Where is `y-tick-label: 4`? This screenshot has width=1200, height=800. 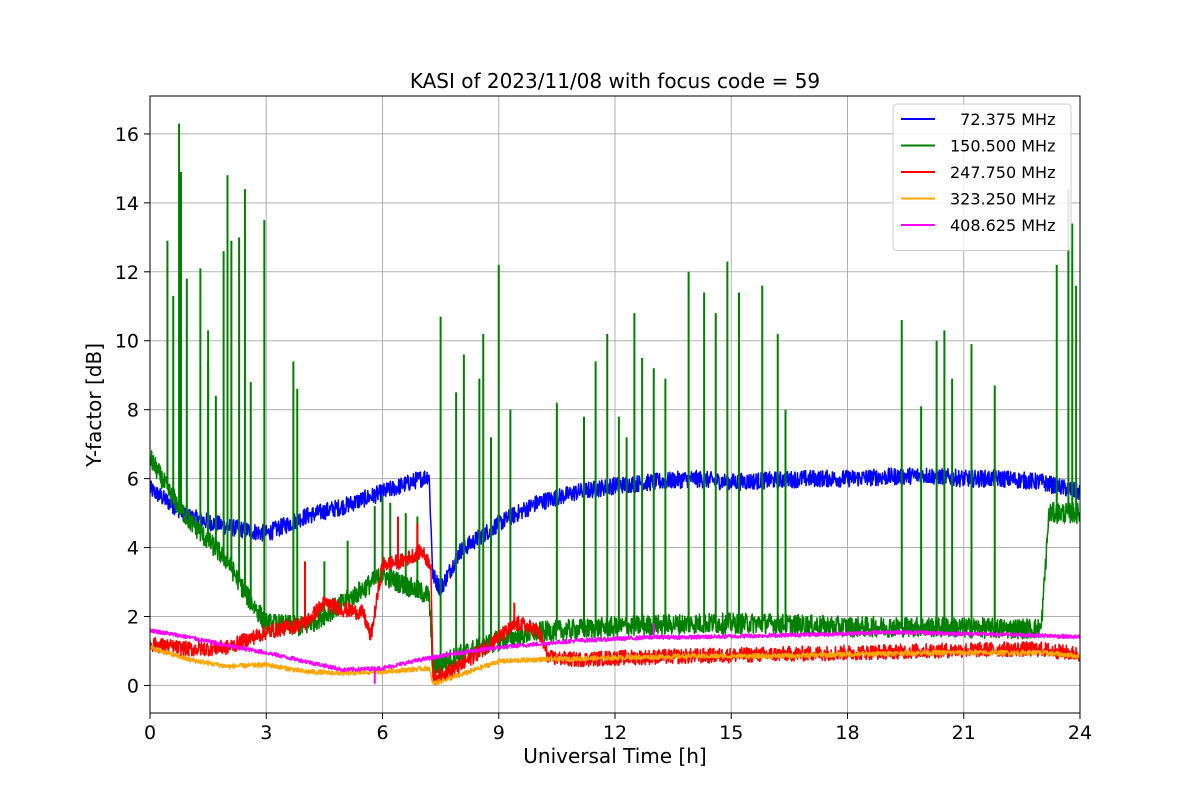
y-tick-label: 4 is located at coordinates (133, 549).